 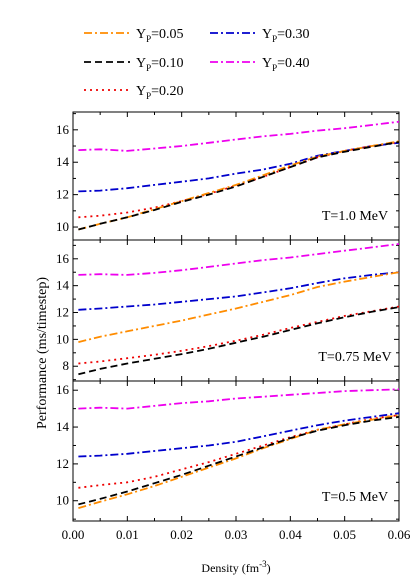 What do you see at coordinates (263, 564) in the screenshot?
I see `x-axis-title-sup: -3` at bounding box center [263, 564].